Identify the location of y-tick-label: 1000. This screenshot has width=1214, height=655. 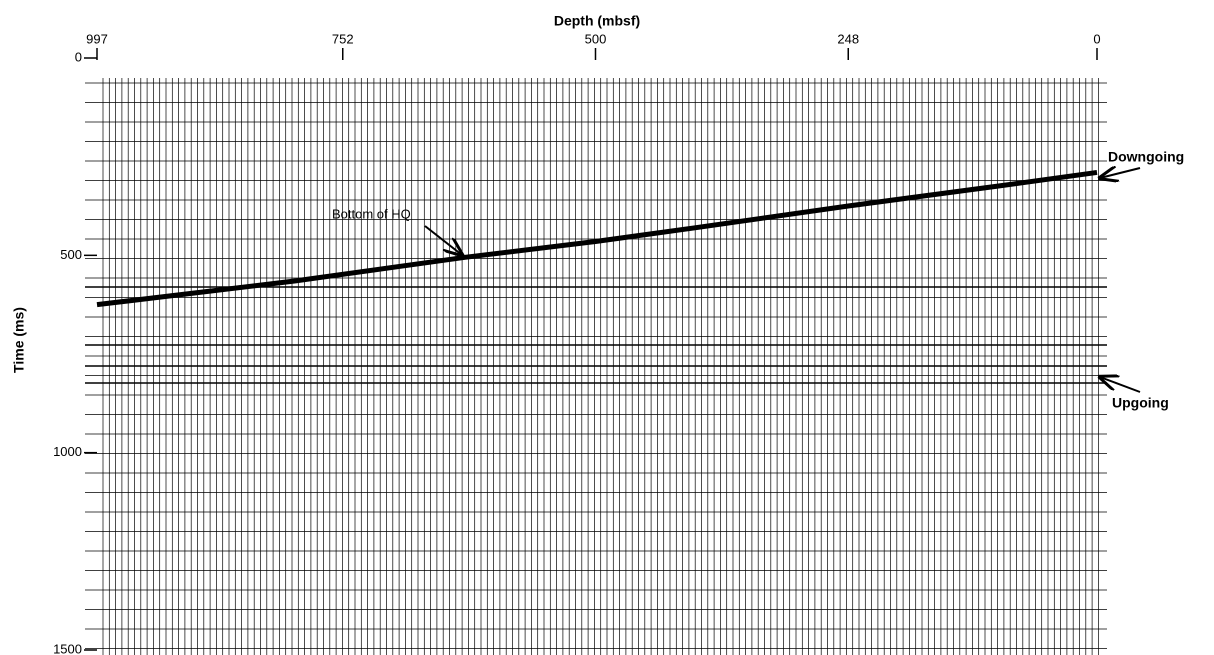
(67, 451).